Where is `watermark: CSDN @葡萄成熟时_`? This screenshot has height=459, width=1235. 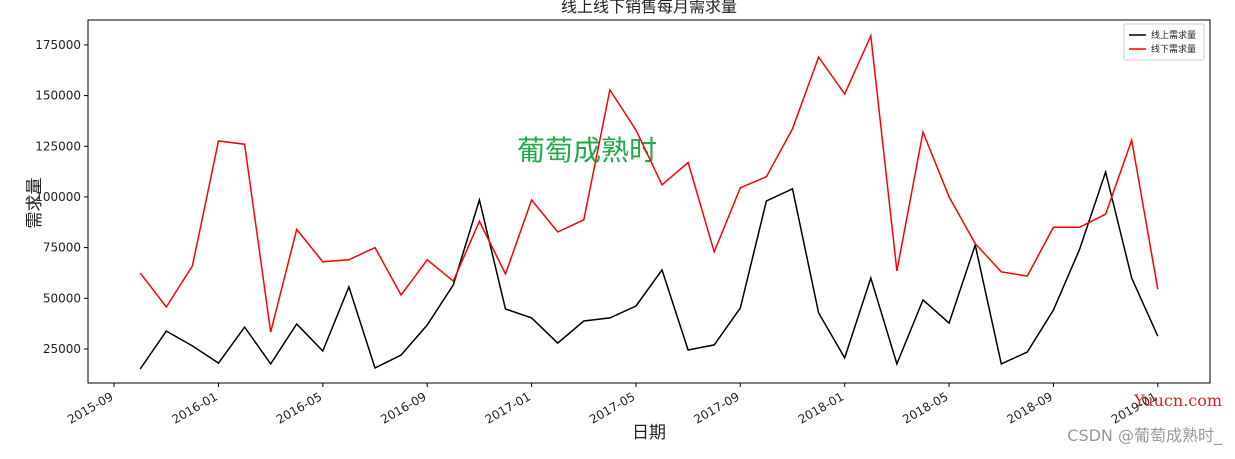 watermark: CSDN @葡萄成熟时_ is located at coordinates (1145, 436).